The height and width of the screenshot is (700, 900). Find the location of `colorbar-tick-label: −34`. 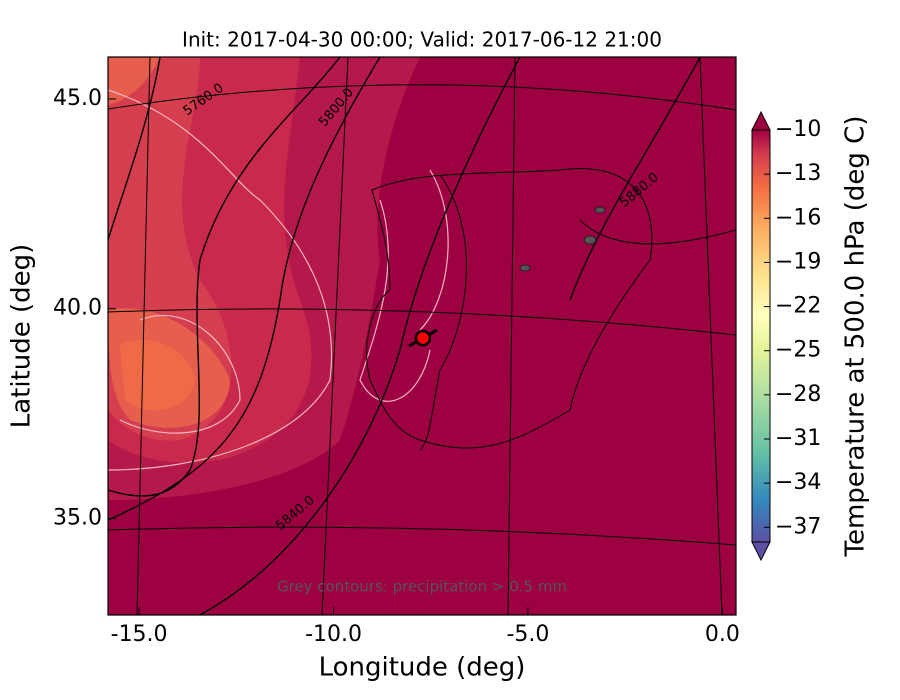

colorbar-tick-label: −34 is located at coordinates (798, 482).